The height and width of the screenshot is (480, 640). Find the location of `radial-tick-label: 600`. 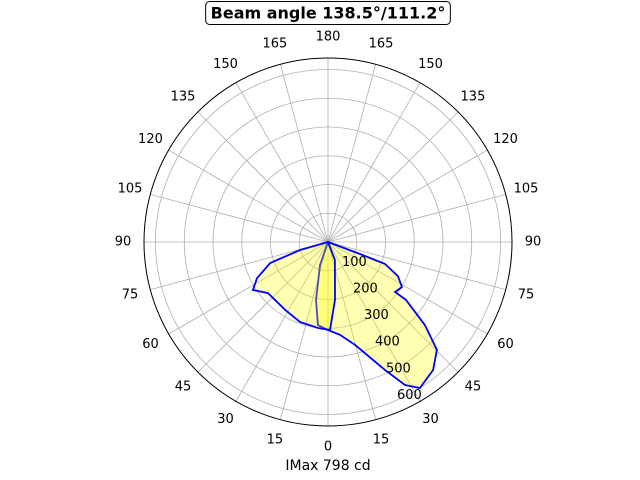

radial-tick-label: 600 is located at coordinates (409, 395).